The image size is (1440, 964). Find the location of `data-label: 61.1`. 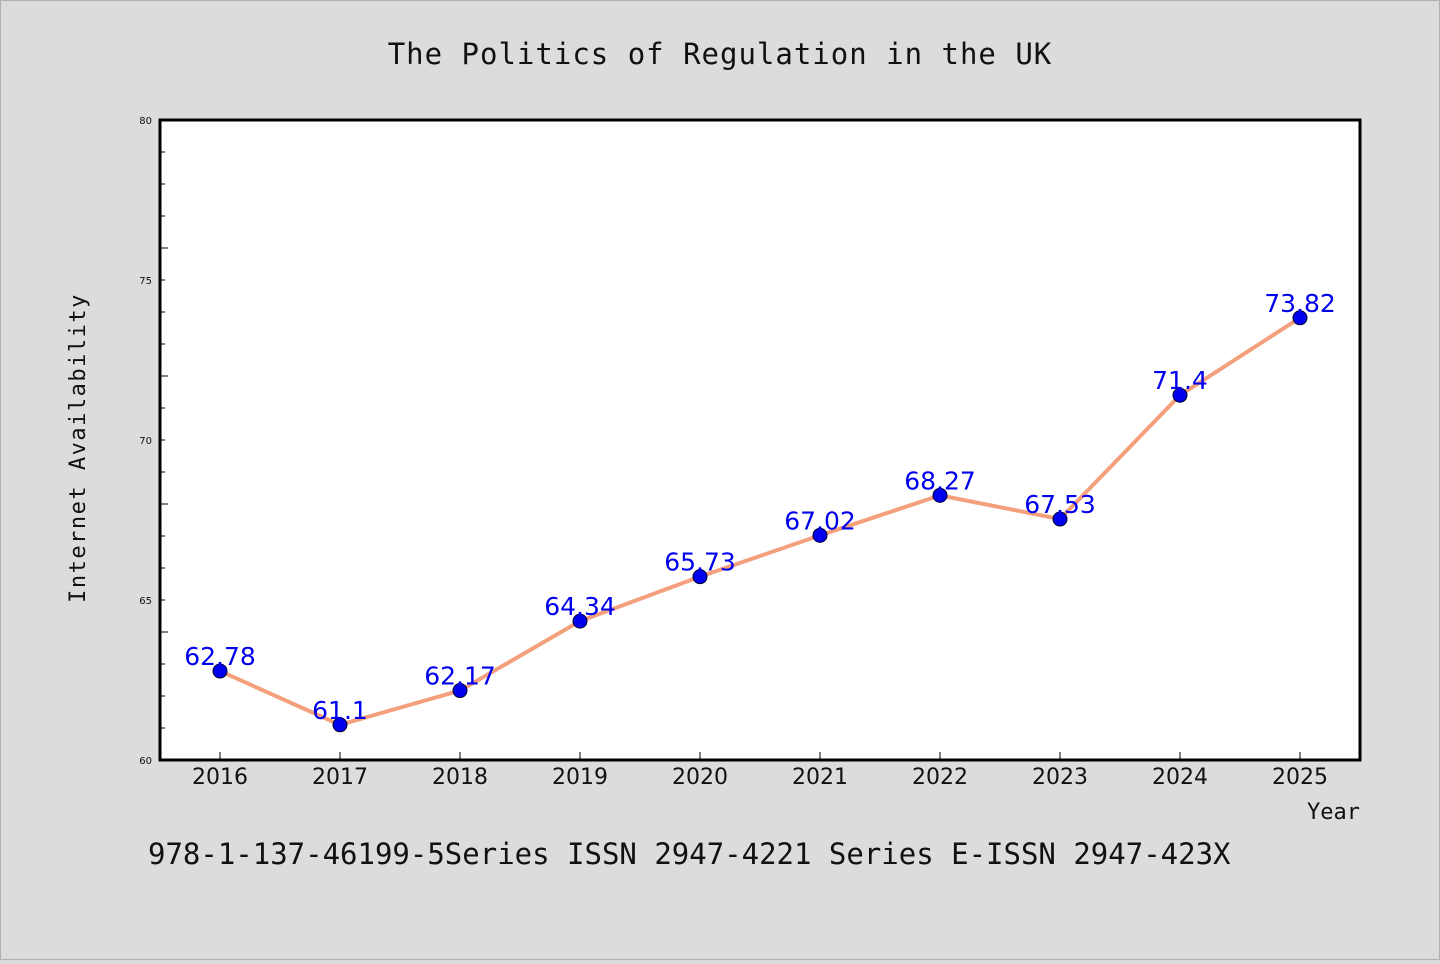

data-label: 61.1 is located at coordinates (340, 710).